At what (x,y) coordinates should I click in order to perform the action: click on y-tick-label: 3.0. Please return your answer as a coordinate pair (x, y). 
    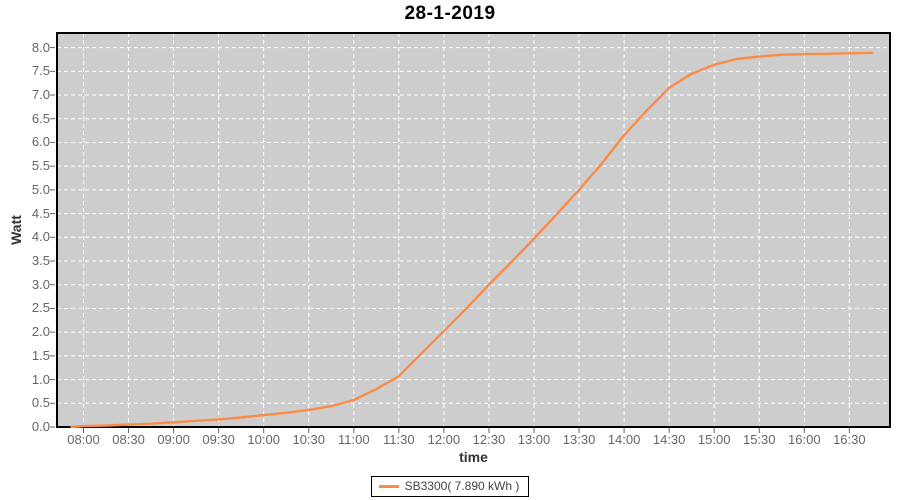
    Looking at the image, I should click on (40, 284).